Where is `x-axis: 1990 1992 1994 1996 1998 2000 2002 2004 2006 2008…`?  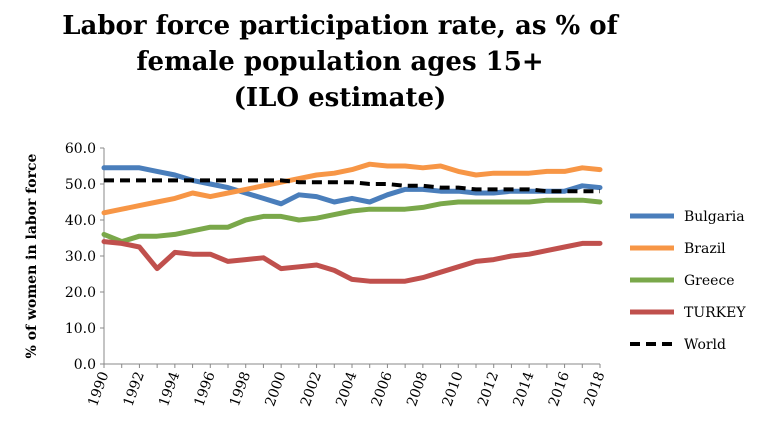
x-axis: 1990 1992 1994 1996 1998 2000 2002 2004 2006 2008… is located at coordinates (346, 386).